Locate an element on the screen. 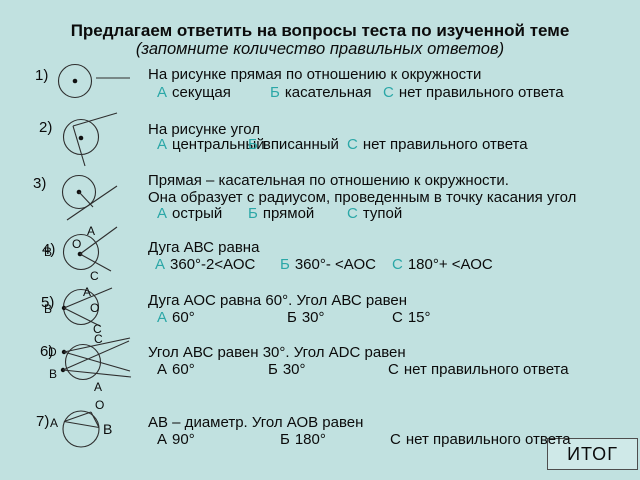  option-text: тупой is located at coordinates (382, 213).